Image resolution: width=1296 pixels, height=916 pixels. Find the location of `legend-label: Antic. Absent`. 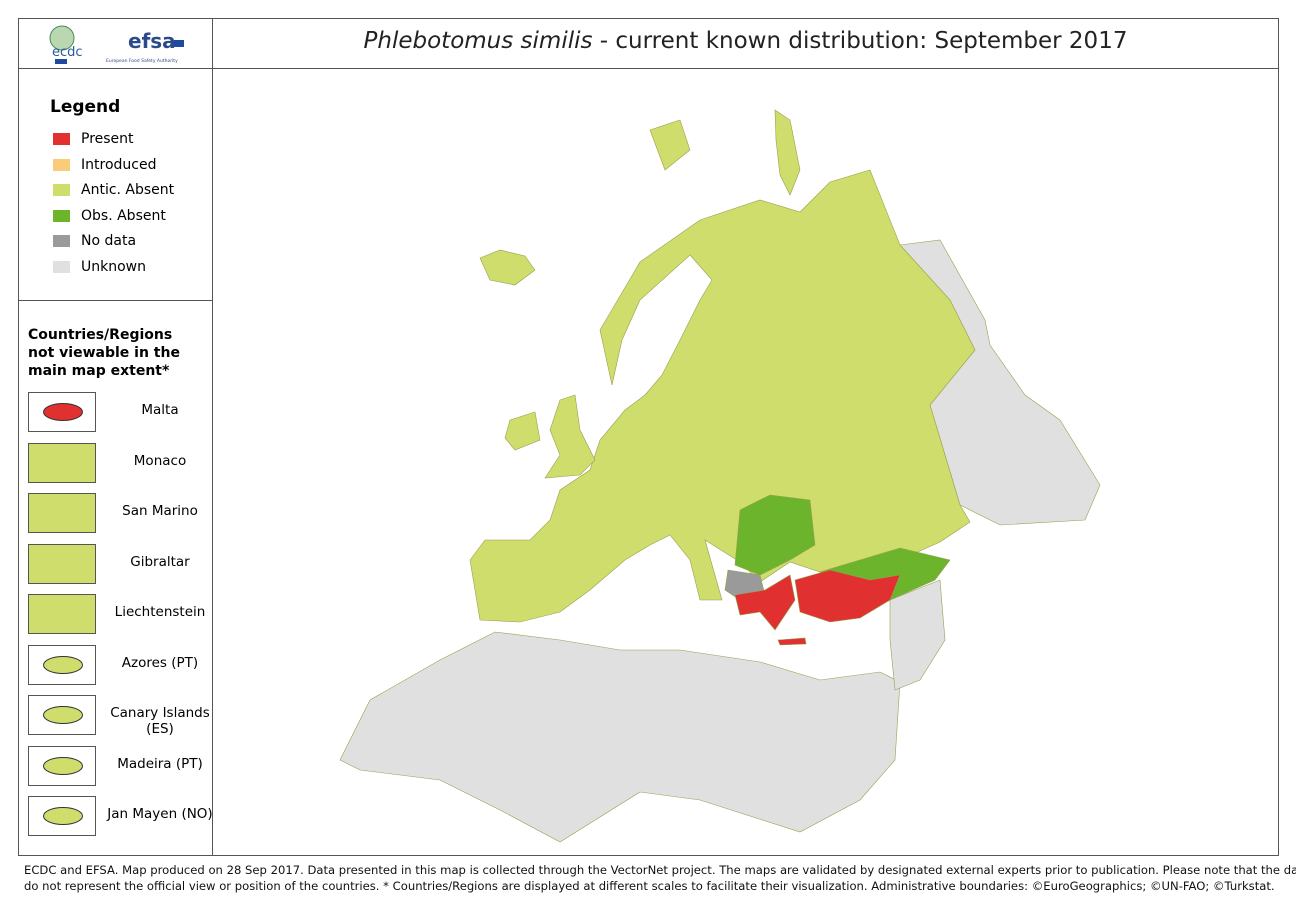

legend-label: Antic. Absent is located at coordinates (128, 190).